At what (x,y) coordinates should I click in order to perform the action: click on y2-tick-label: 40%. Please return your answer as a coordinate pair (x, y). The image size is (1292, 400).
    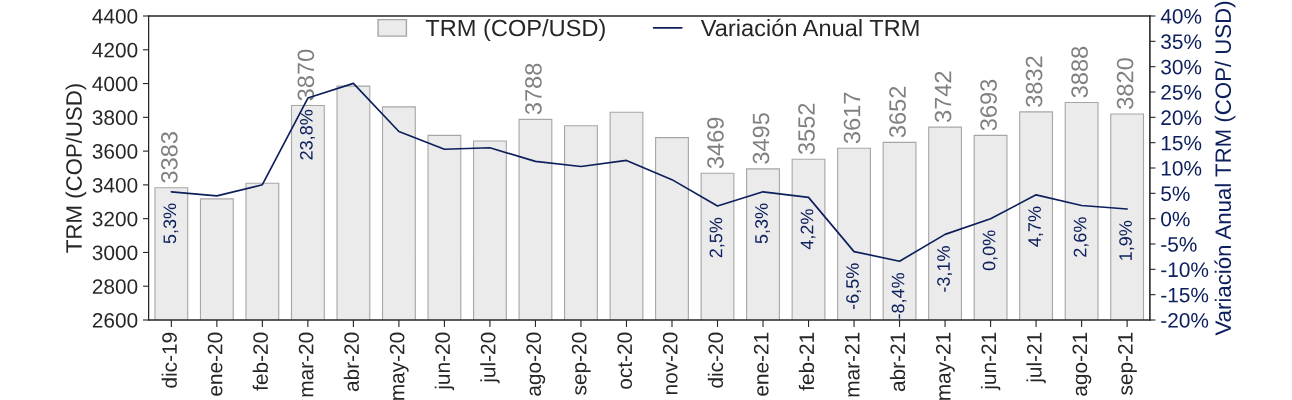
    Looking at the image, I should click on (1181, 16).